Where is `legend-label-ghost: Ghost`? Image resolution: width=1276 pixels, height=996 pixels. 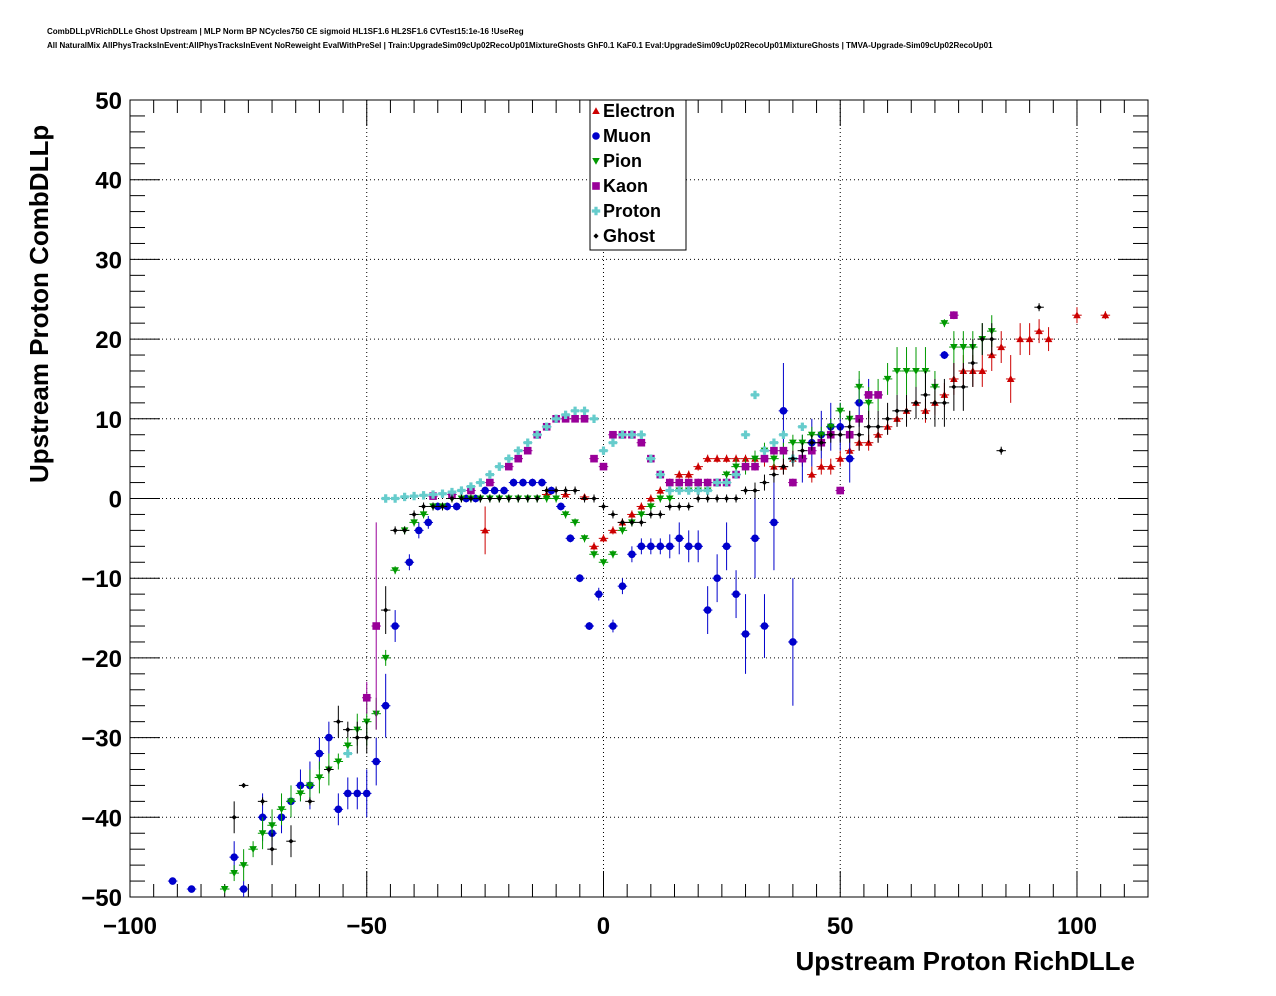
legend-label-ghost: Ghost is located at coordinates (629, 236).